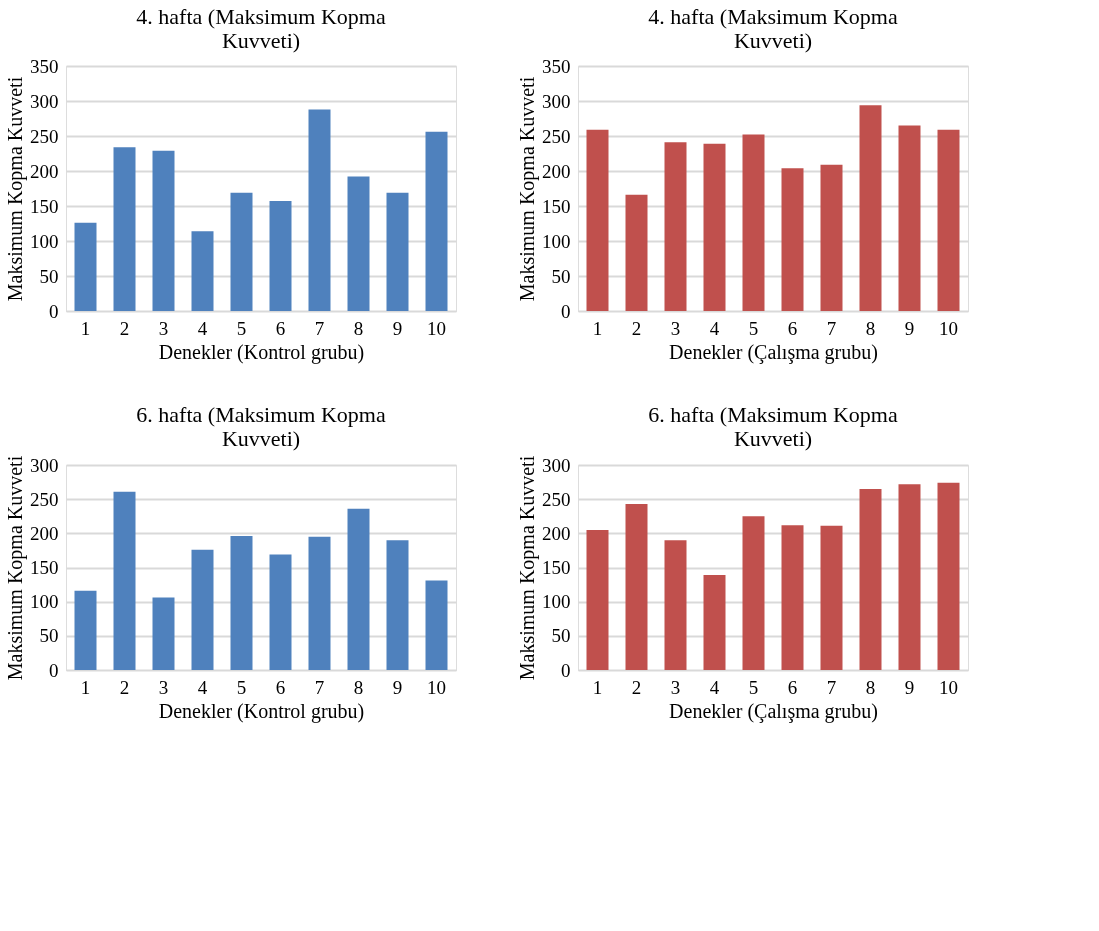 This screenshot has width=1099, height=931. I want to click on chart-title: 4. hafta (Maksimum Kopma Kuvveti), so click(773, 28).